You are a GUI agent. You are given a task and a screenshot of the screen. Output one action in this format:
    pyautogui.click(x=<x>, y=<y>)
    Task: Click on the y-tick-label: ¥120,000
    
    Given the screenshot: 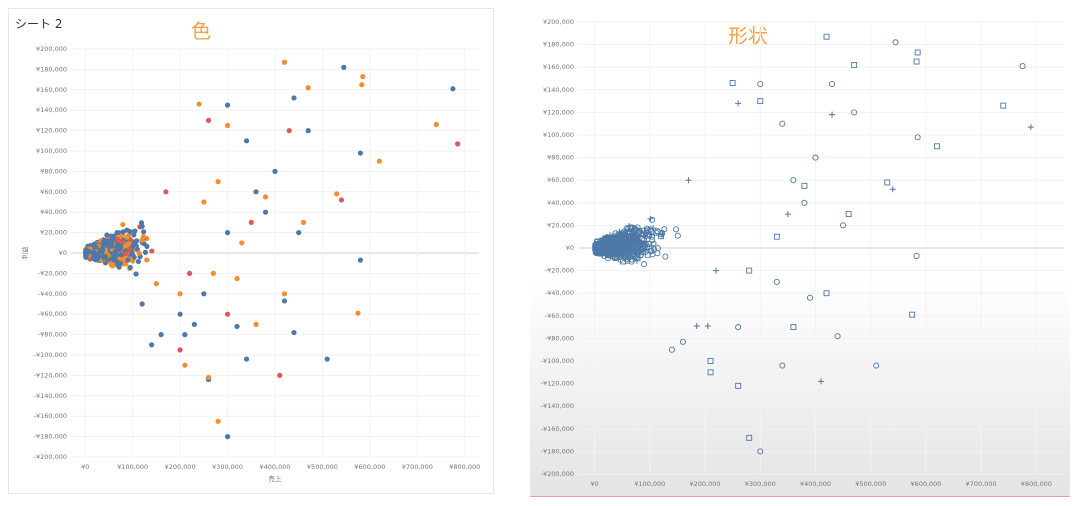 What is the action you would take?
    pyautogui.click(x=51, y=131)
    